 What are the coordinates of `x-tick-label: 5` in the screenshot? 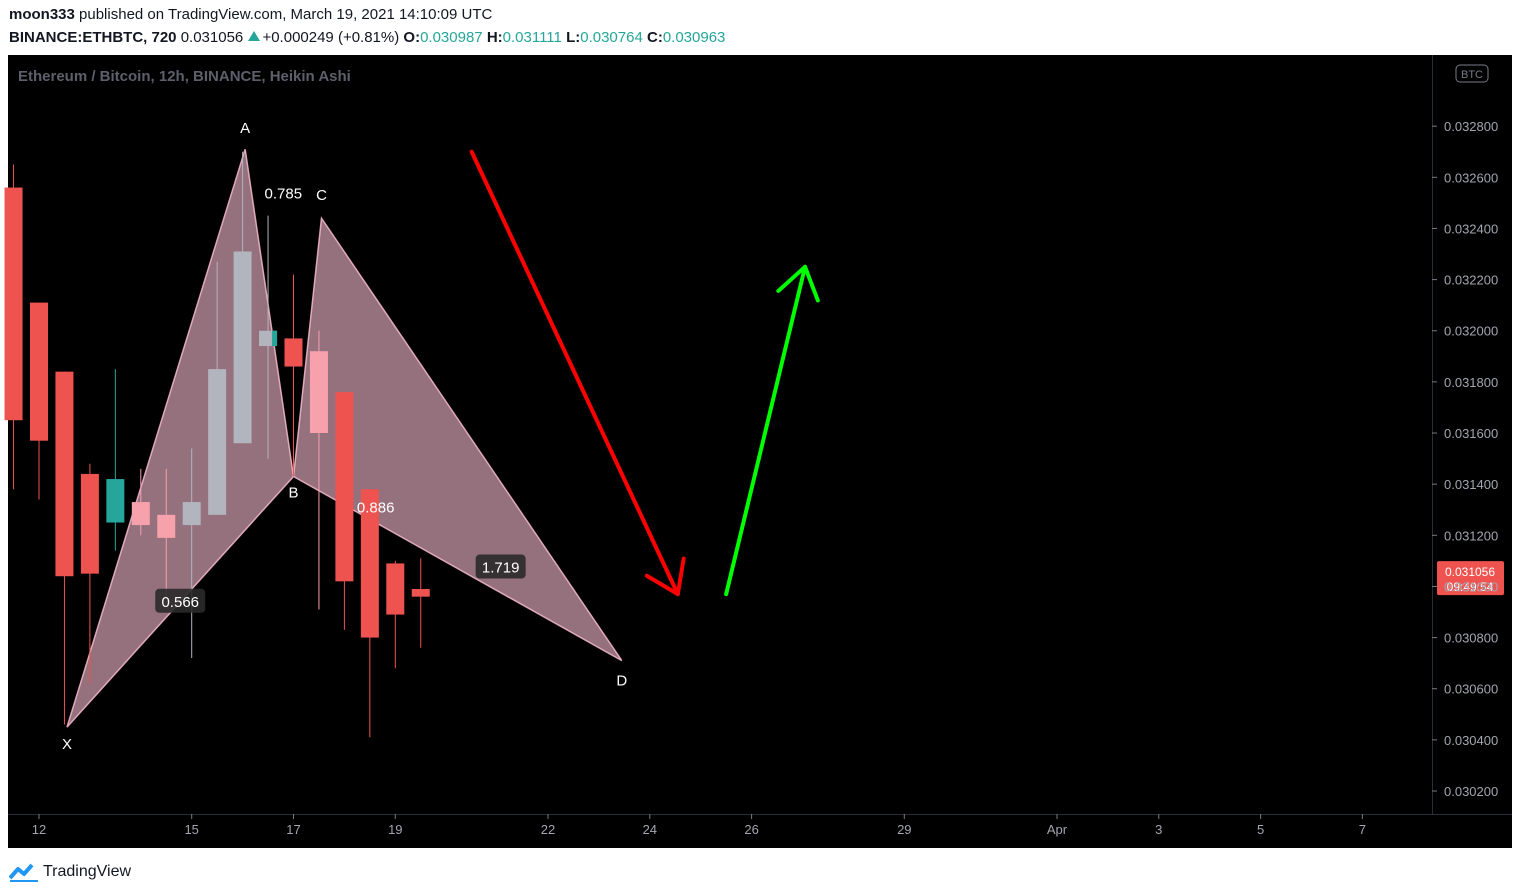 It's located at (1260, 829).